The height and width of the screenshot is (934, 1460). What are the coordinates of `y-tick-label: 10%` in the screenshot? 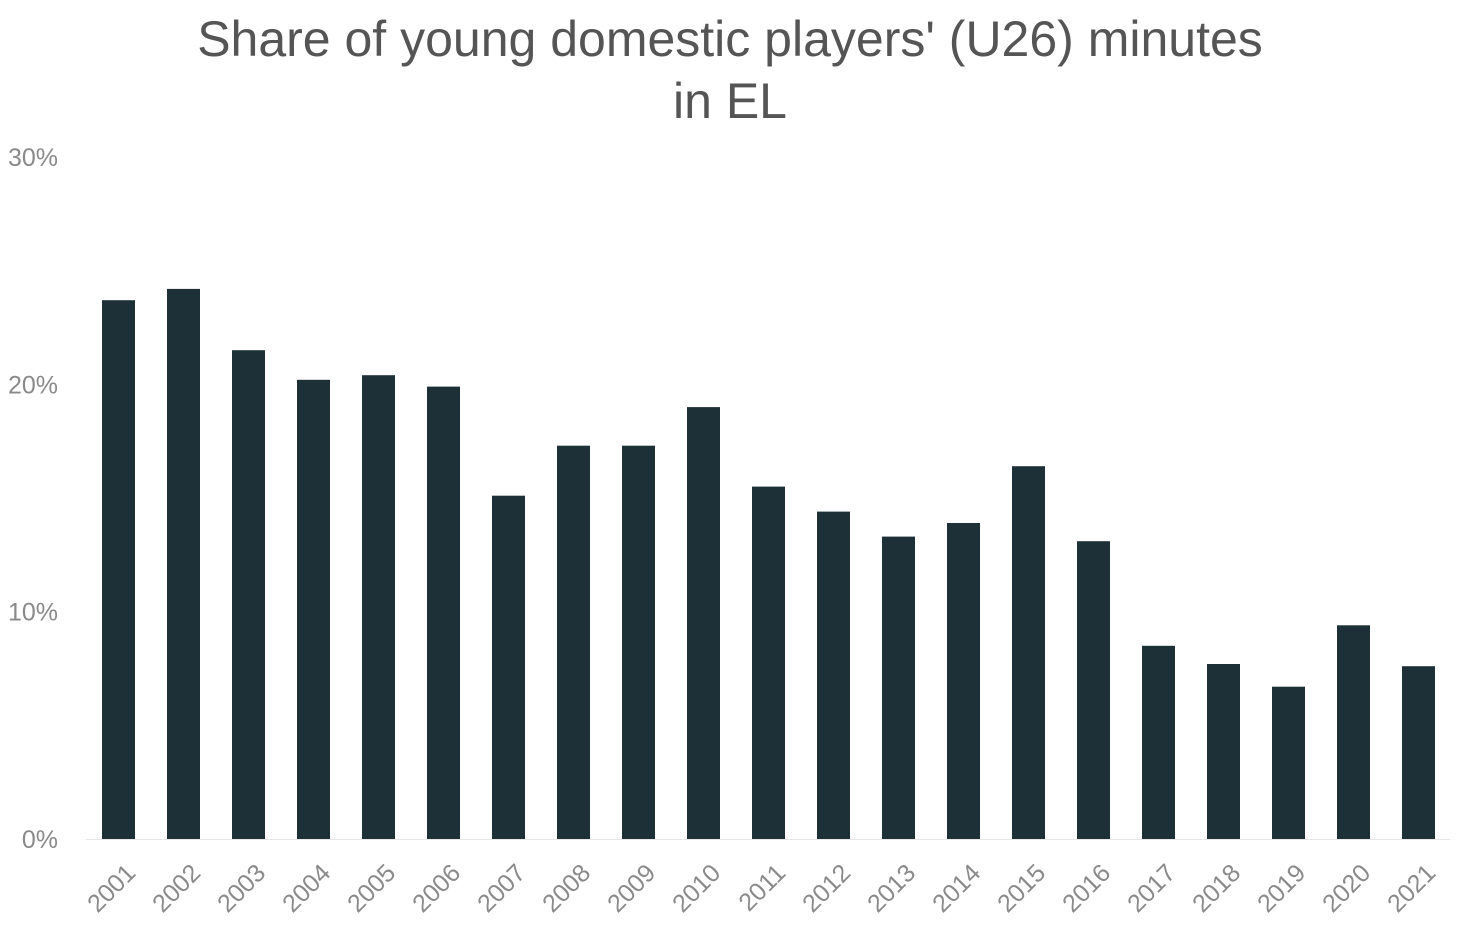 It's located at (33, 613).